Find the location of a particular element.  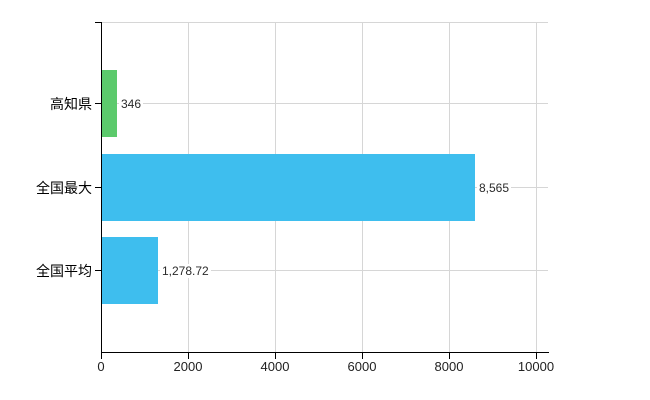

bar-value-label: 1,278.72 is located at coordinates (185, 270).